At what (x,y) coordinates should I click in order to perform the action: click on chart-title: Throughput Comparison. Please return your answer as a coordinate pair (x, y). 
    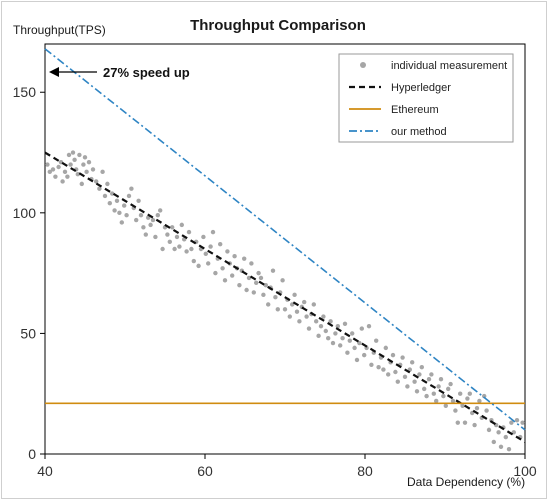
    Looking at the image, I should click on (278, 25).